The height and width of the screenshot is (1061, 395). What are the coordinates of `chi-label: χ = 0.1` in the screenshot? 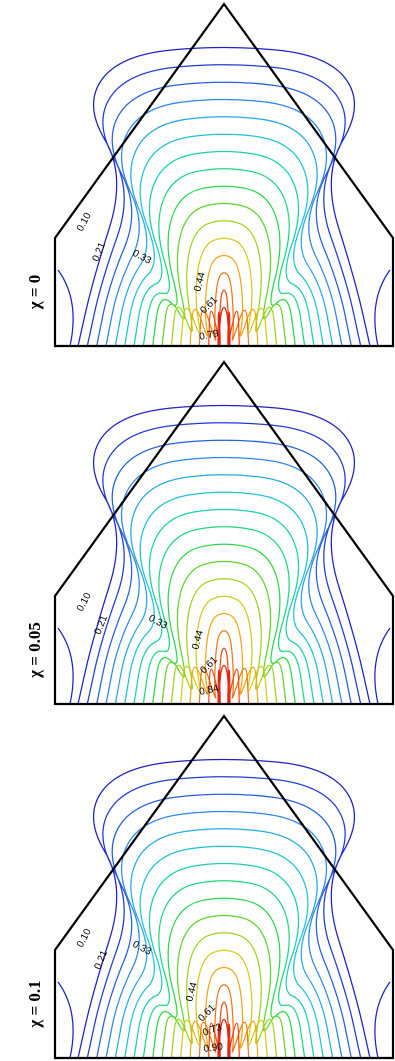 It's located at (34, 1004).